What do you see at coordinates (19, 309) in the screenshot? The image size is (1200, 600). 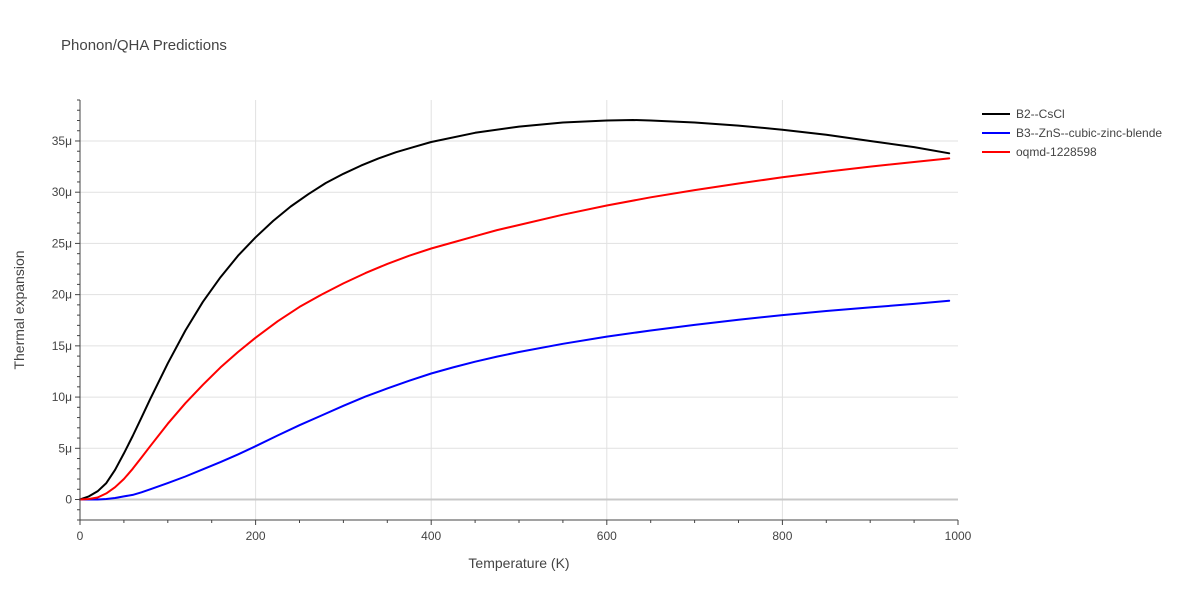 I see `y-axis-title: Thermal expansion` at bounding box center [19, 309].